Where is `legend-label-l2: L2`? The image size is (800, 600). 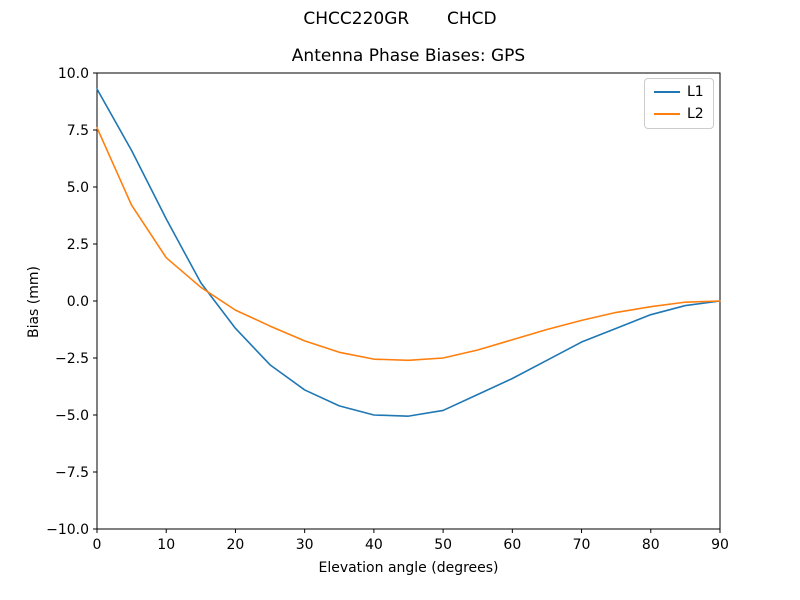
legend-label-l2: L2 is located at coordinates (695, 114).